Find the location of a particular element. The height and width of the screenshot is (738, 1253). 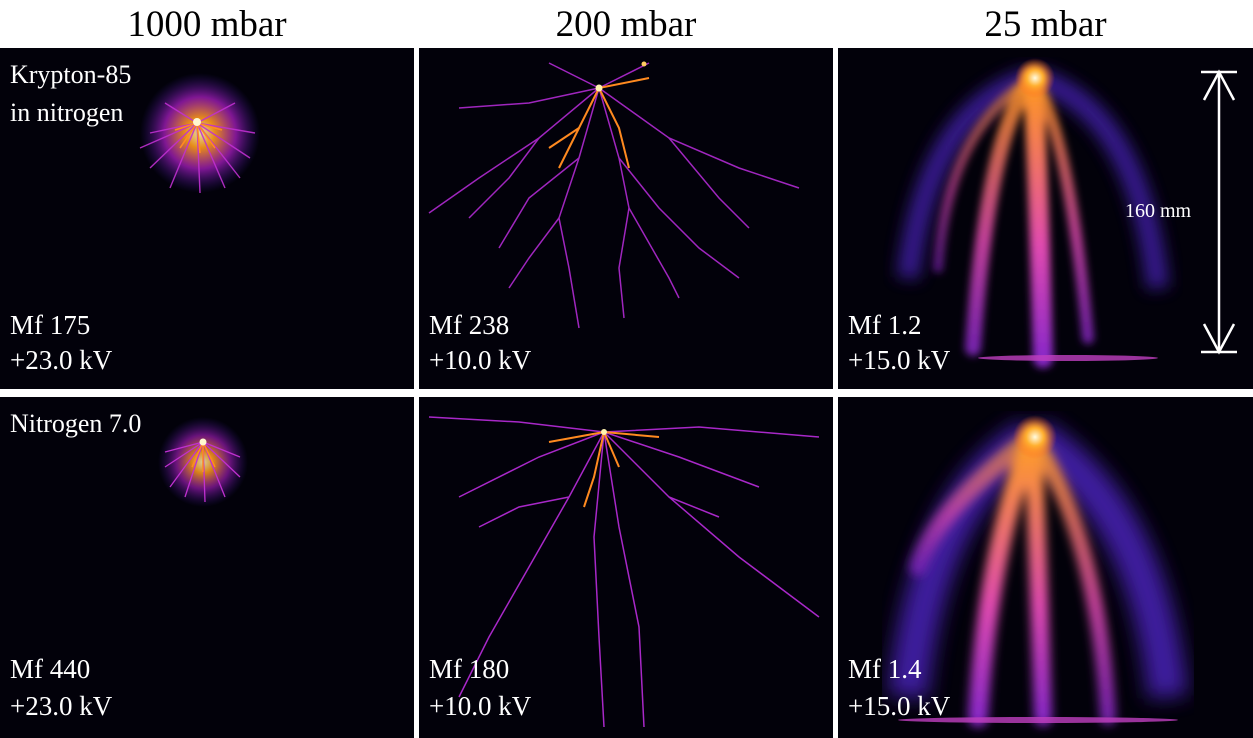

gas-label-line-1: Krypton-85 is located at coordinates (71, 74).